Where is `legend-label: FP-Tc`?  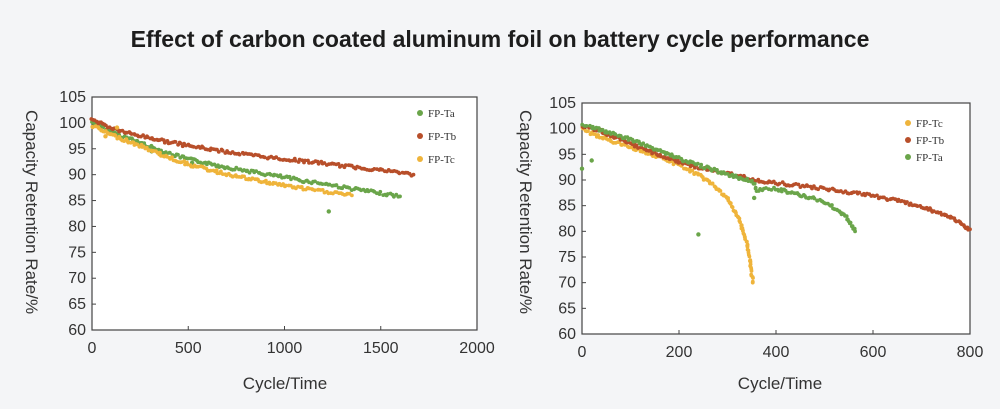
legend-label: FP-Tc is located at coordinates (929, 124).